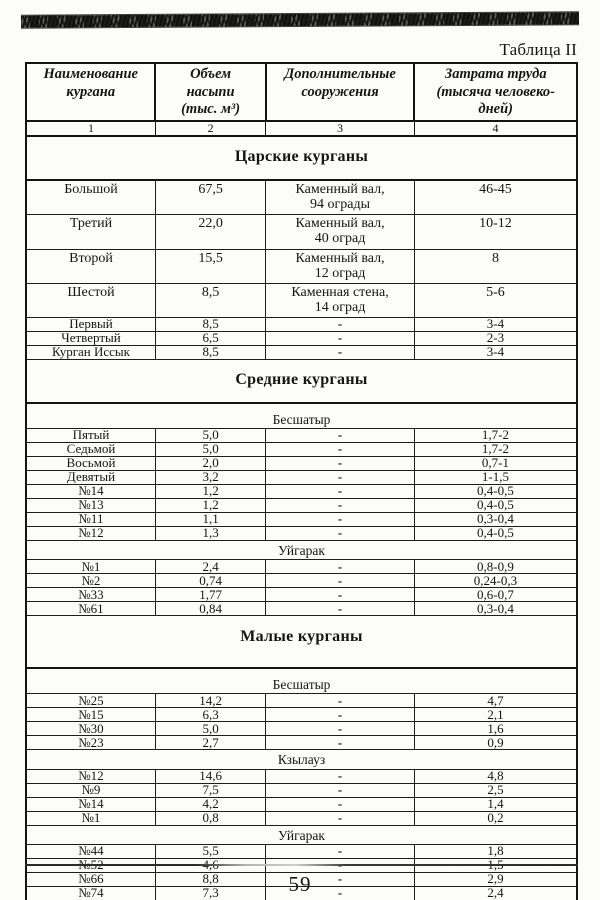 This screenshot has height=900, width=600. I want to click on table-row: Большой 67,5 Каменный вал, 94 ограды 46-45, so click(301, 197).